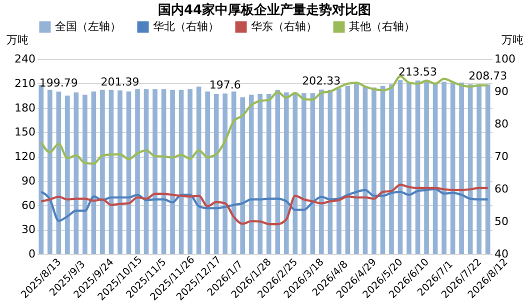  Describe the element at coordinates (501, 91) in the screenshot. I see `y2-tick-label: 90` at that location.